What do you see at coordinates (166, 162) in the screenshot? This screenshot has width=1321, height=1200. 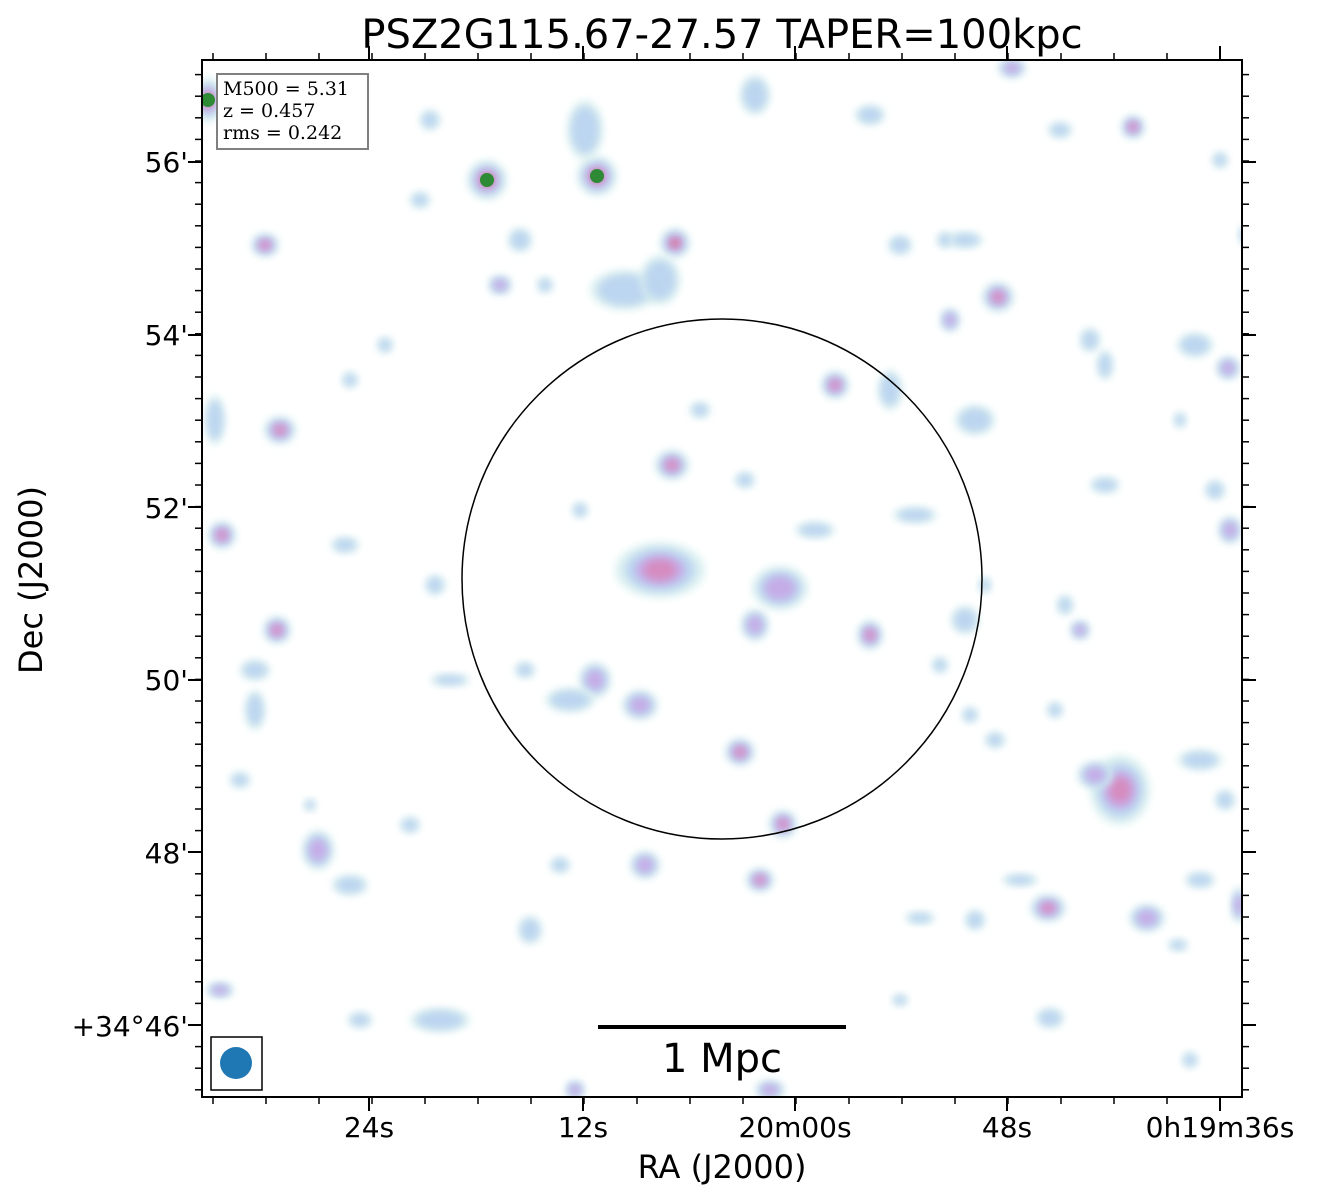 I see `y-tick-label: 56'` at bounding box center [166, 162].